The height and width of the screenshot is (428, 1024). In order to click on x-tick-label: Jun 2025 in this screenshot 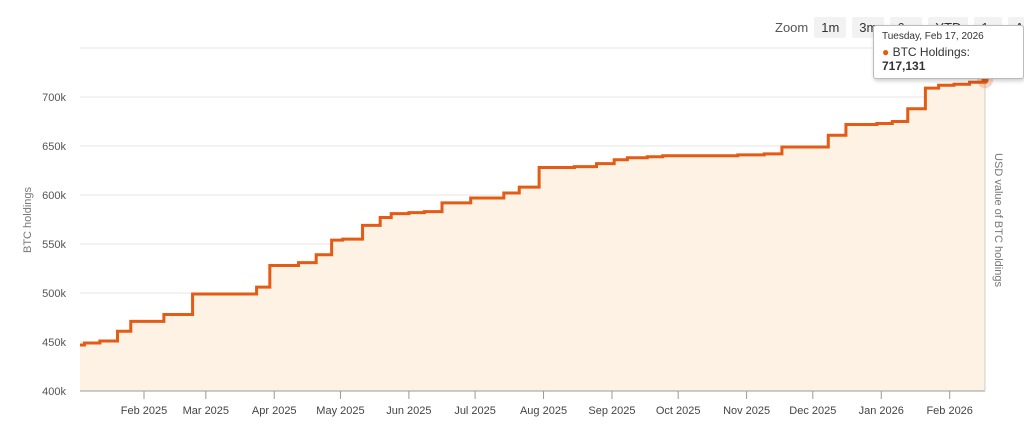, I will do `click(408, 411)`.